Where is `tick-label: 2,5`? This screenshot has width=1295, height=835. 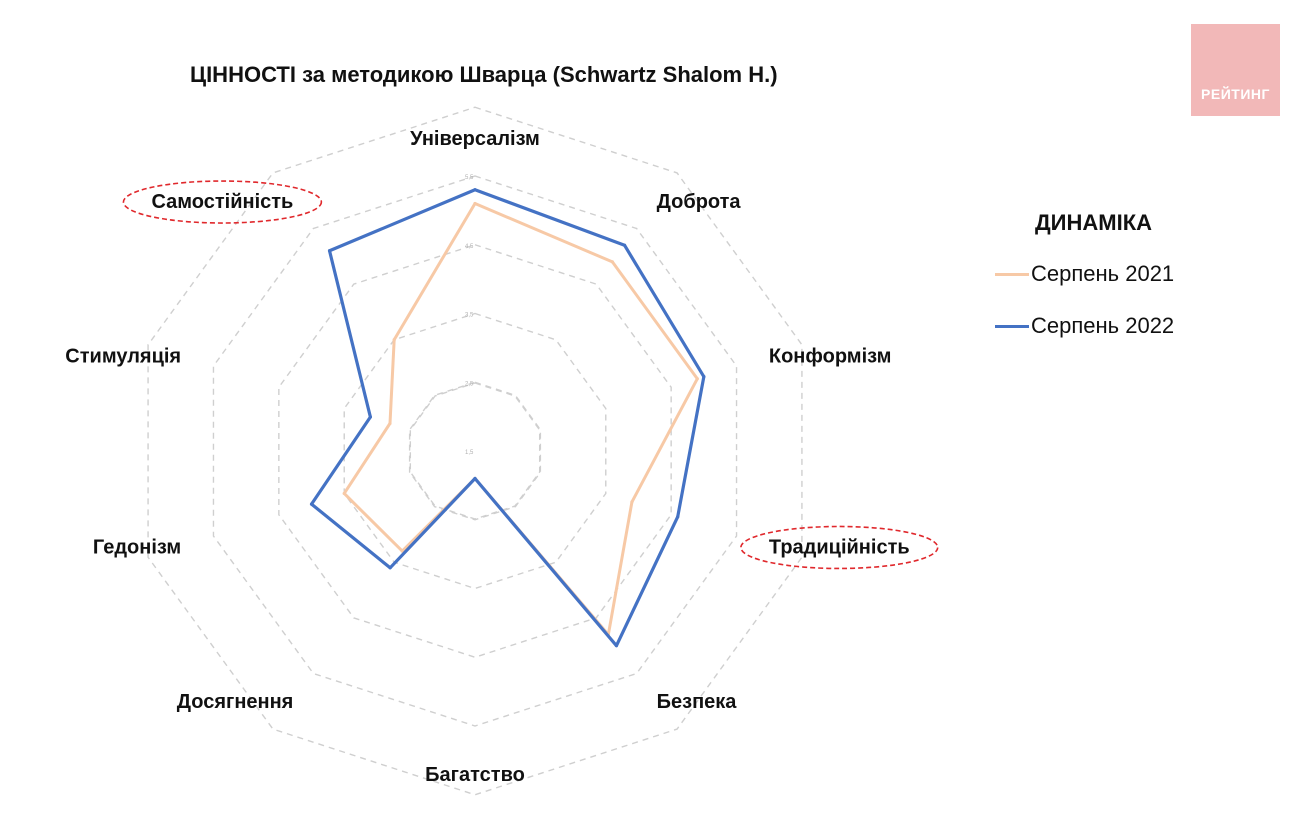
tick-label: 2,5 is located at coordinates (469, 384).